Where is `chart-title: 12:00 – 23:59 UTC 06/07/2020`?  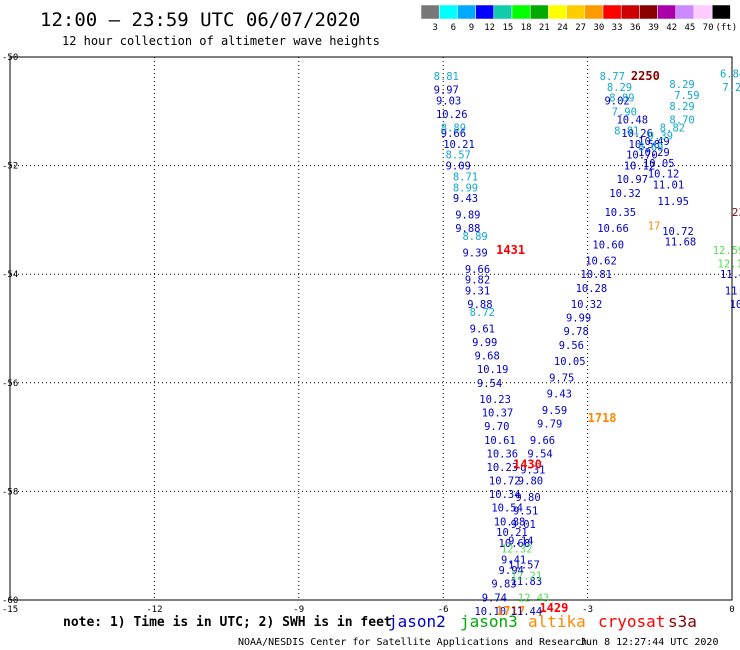
chart-title: 12:00 – 23:59 UTC 06/07/2020 is located at coordinates (200, 20).